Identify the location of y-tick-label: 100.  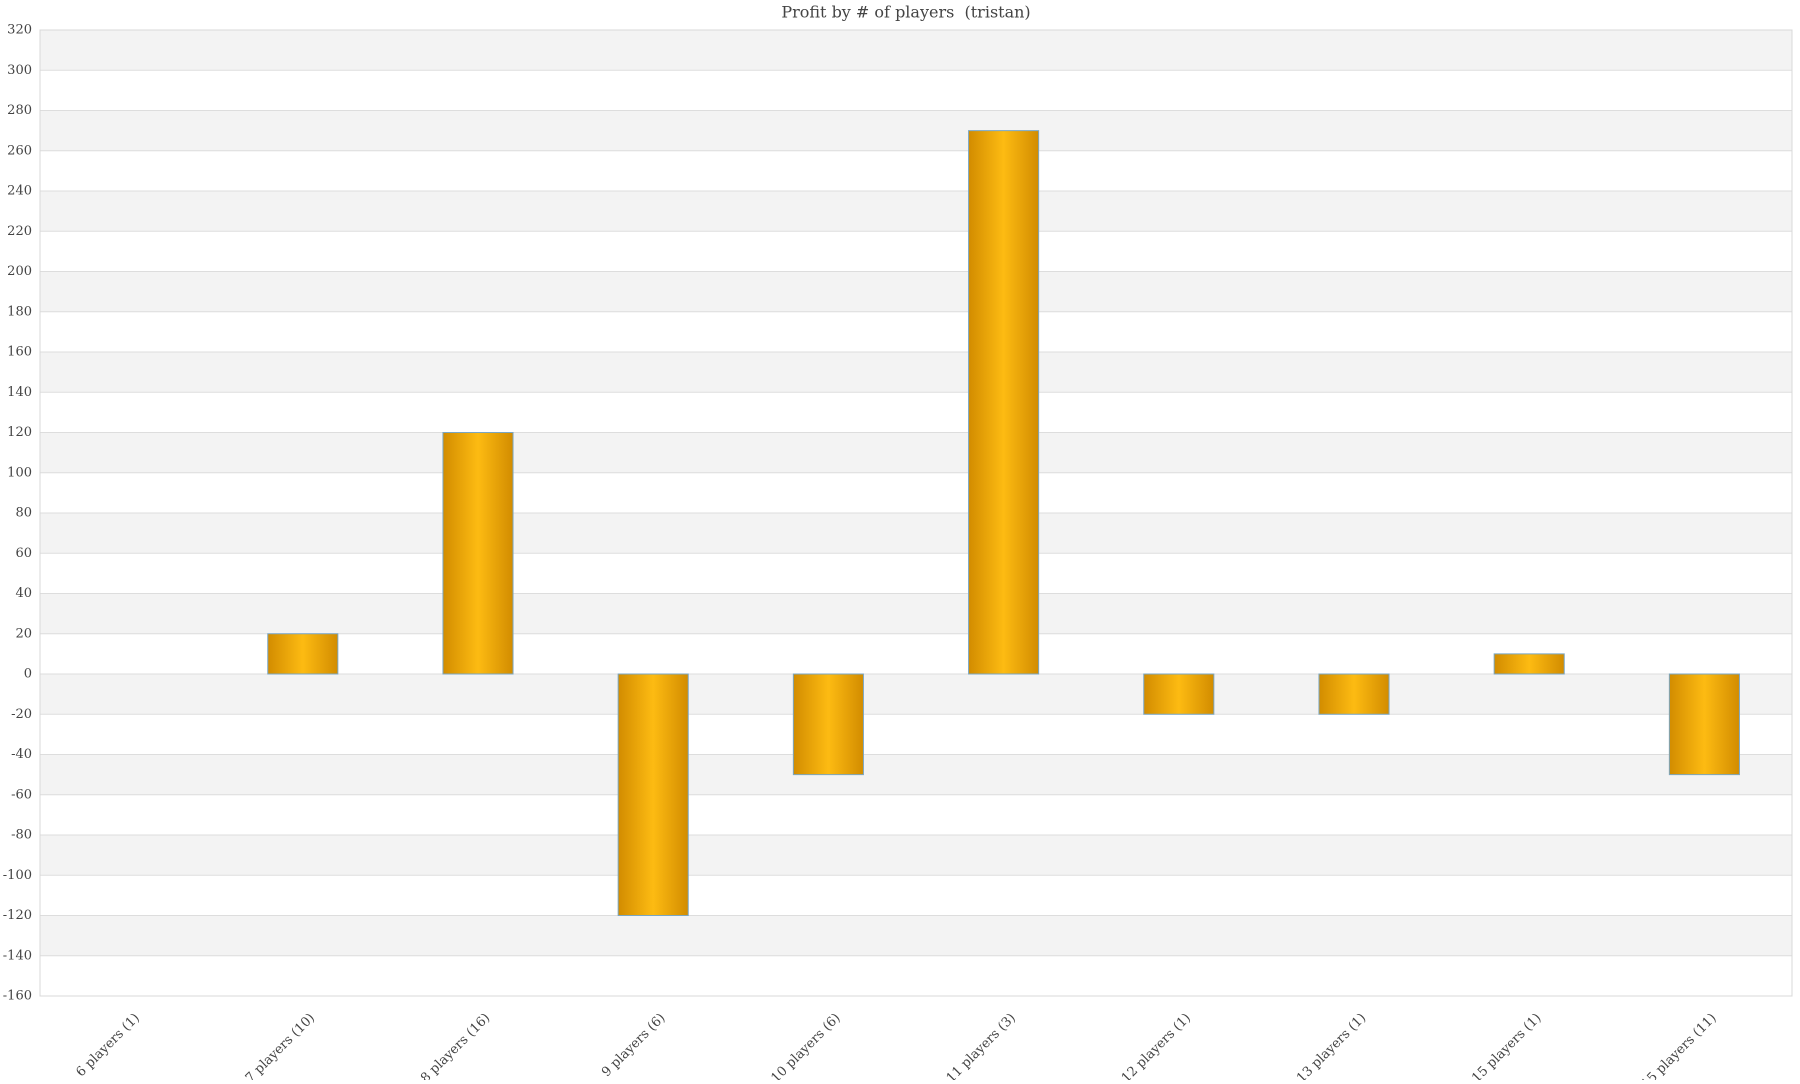
(19, 472).